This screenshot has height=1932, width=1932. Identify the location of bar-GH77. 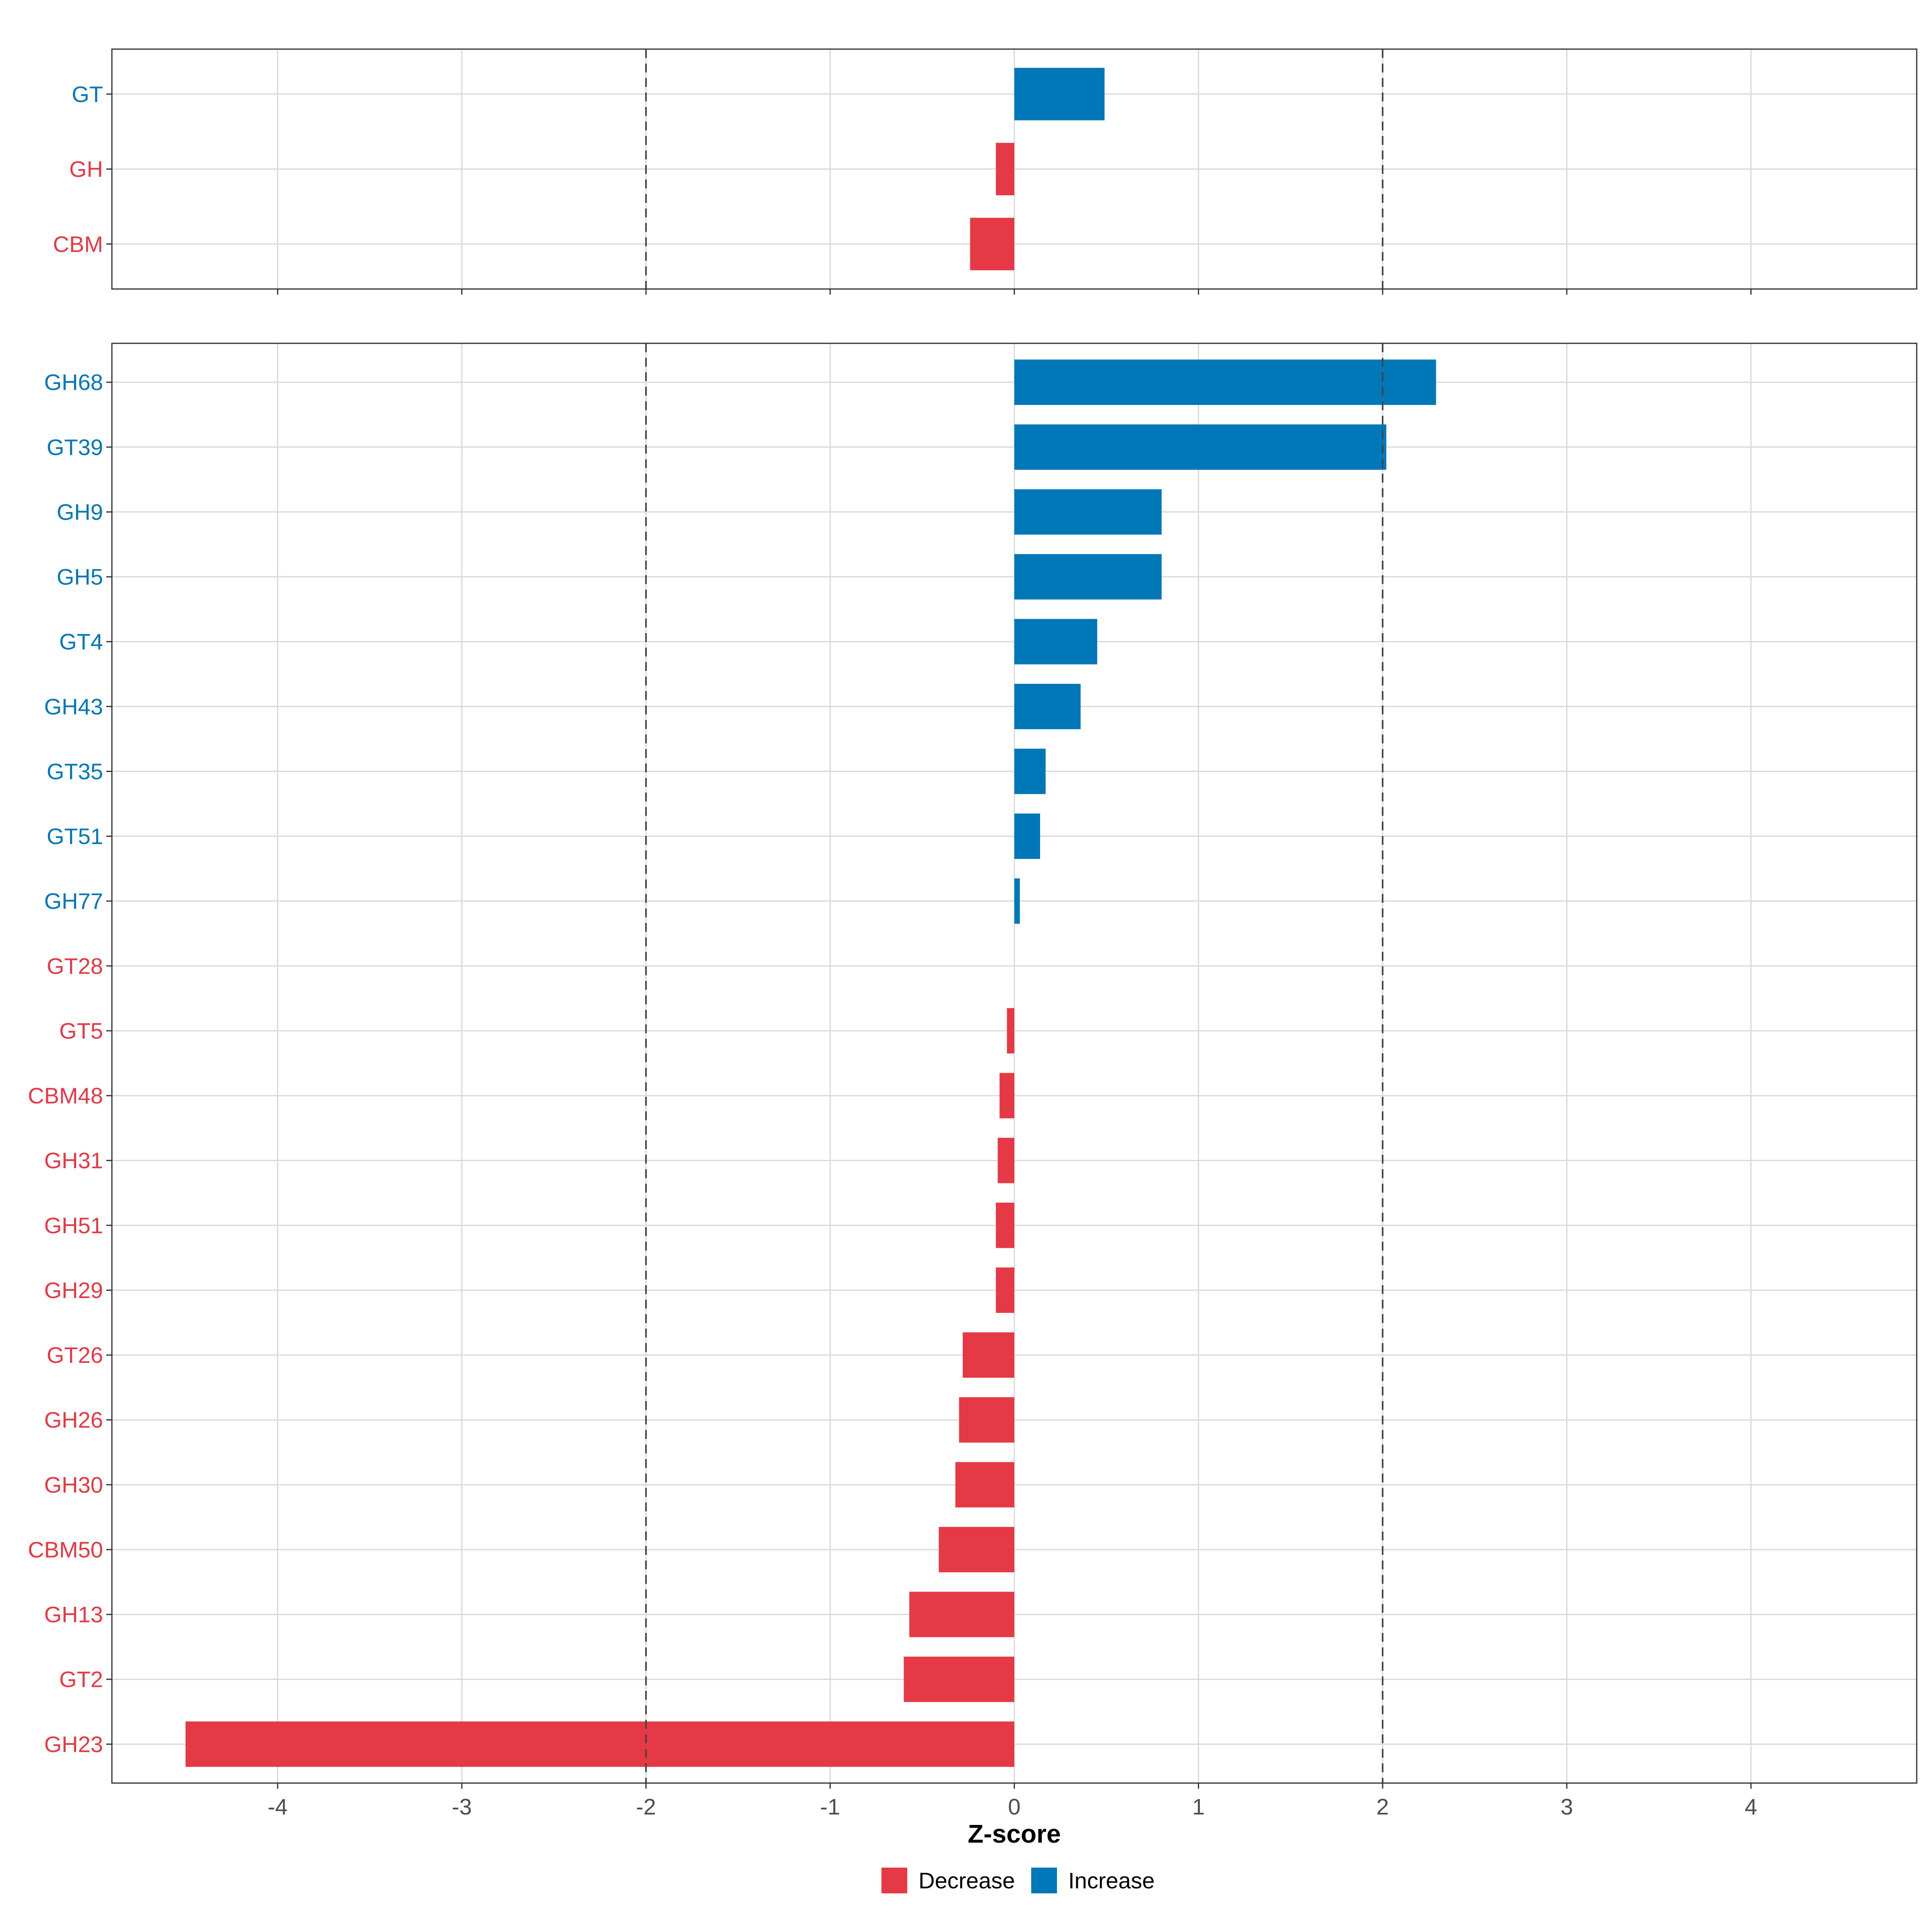
(1017, 901).